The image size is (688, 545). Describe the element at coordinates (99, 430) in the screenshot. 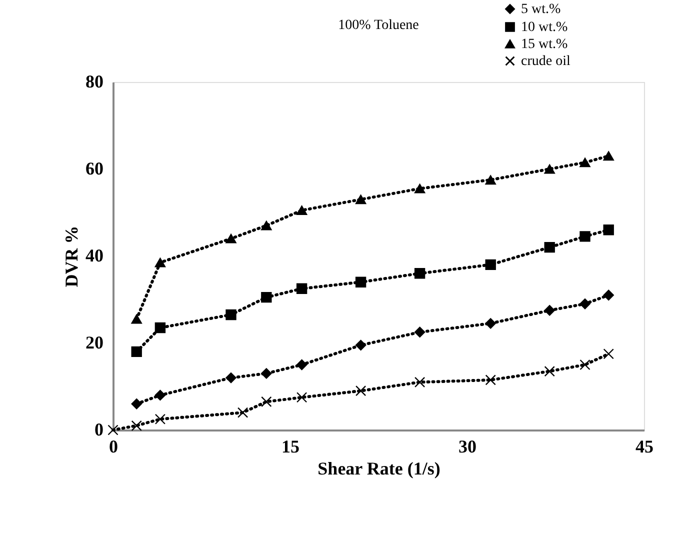

I see `y-tick-label: 0` at that location.